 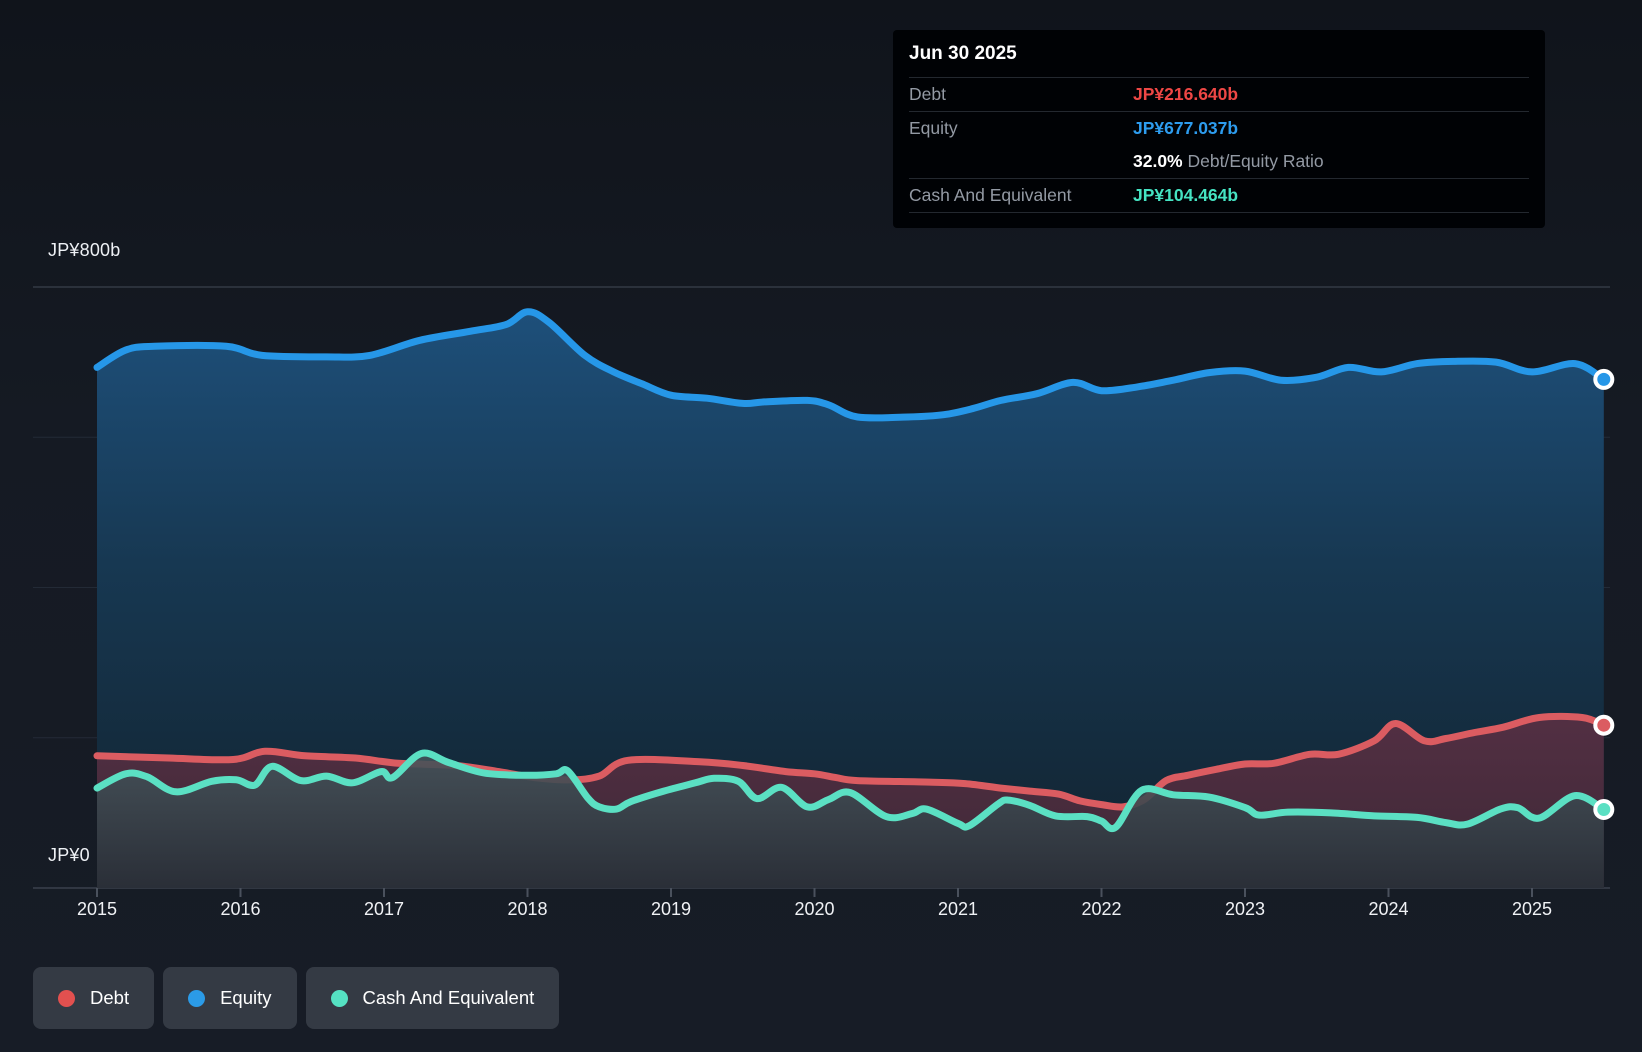 I want to click on x-tick-label-2024: 2024, so click(x=1388, y=909).